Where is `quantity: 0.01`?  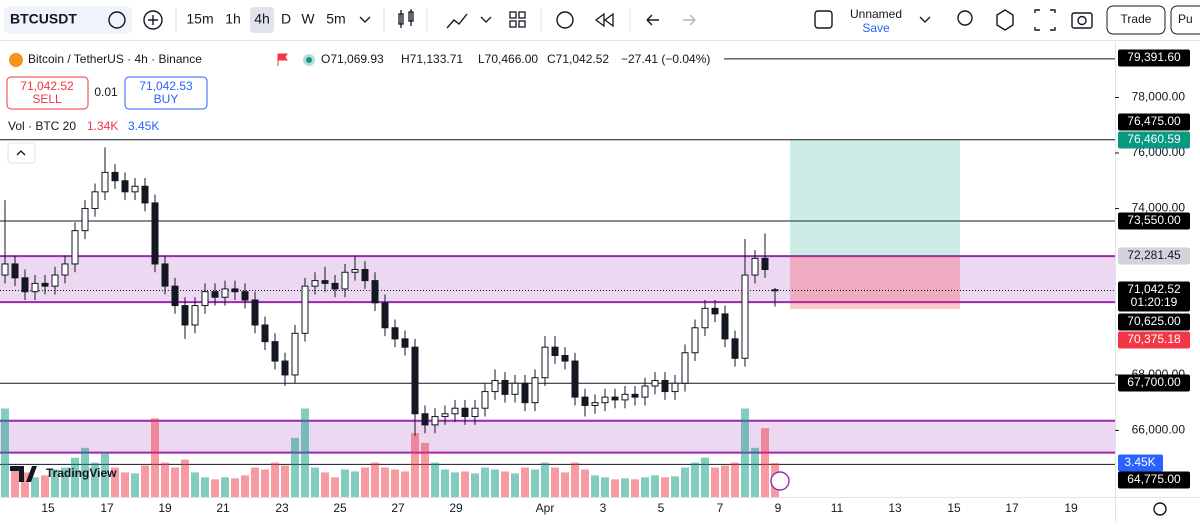
quantity: 0.01 is located at coordinates (106, 92).